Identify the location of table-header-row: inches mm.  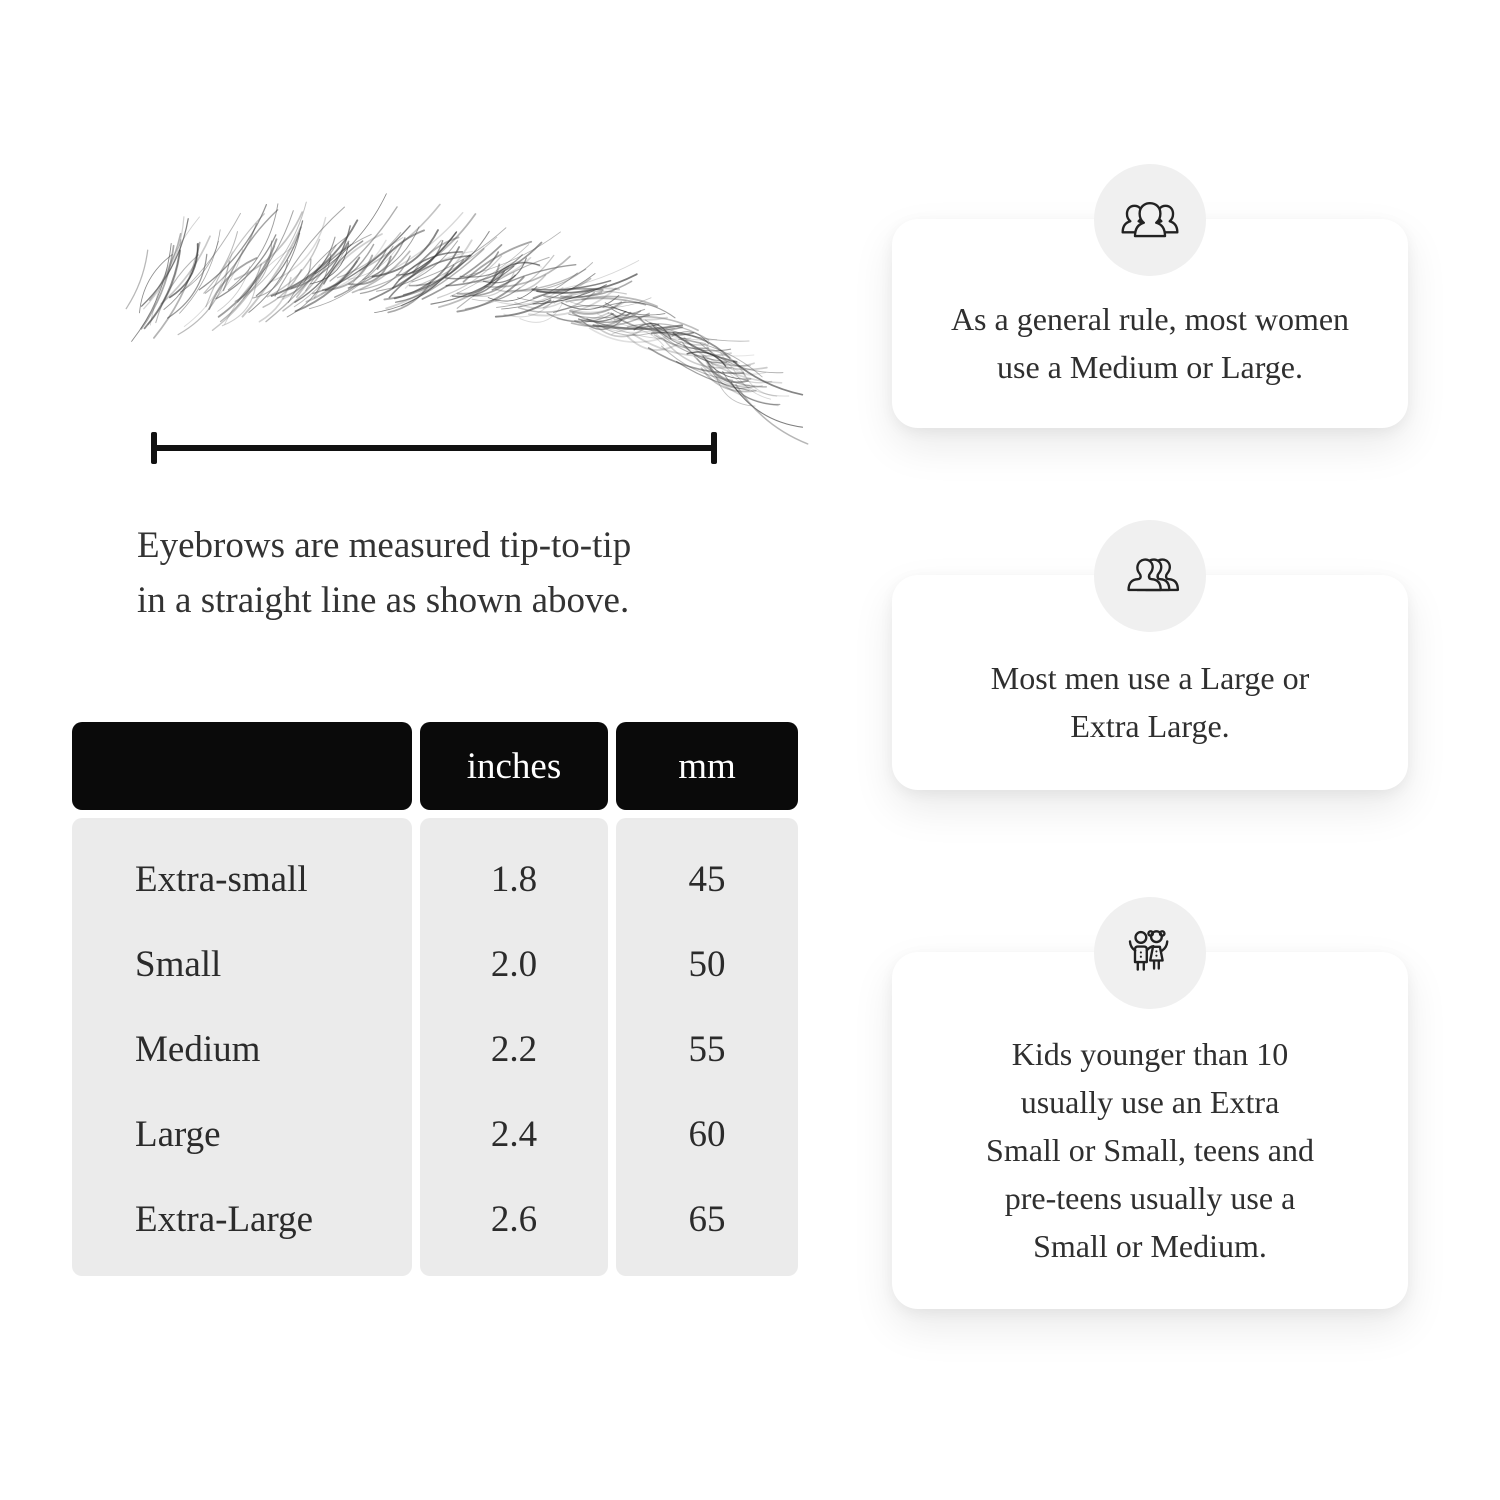
(435, 766).